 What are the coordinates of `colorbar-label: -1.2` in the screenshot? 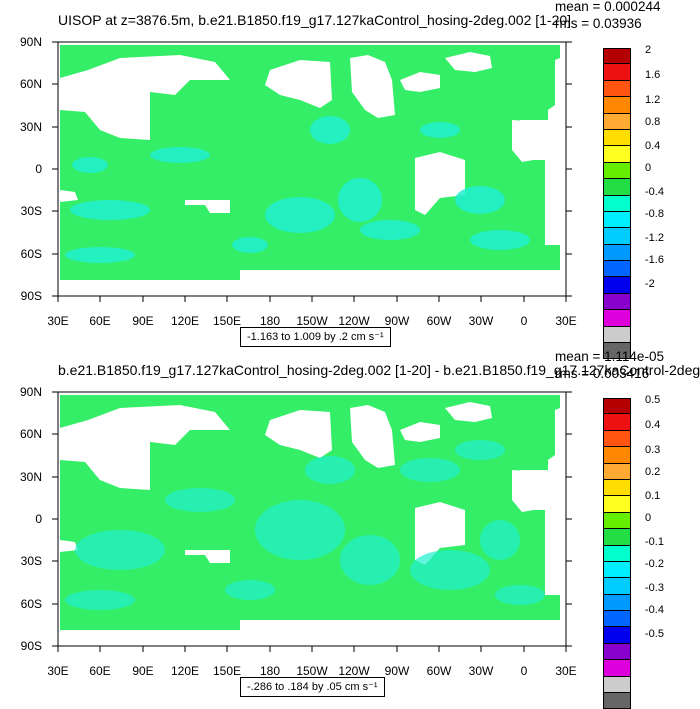 It's located at (654, 238).